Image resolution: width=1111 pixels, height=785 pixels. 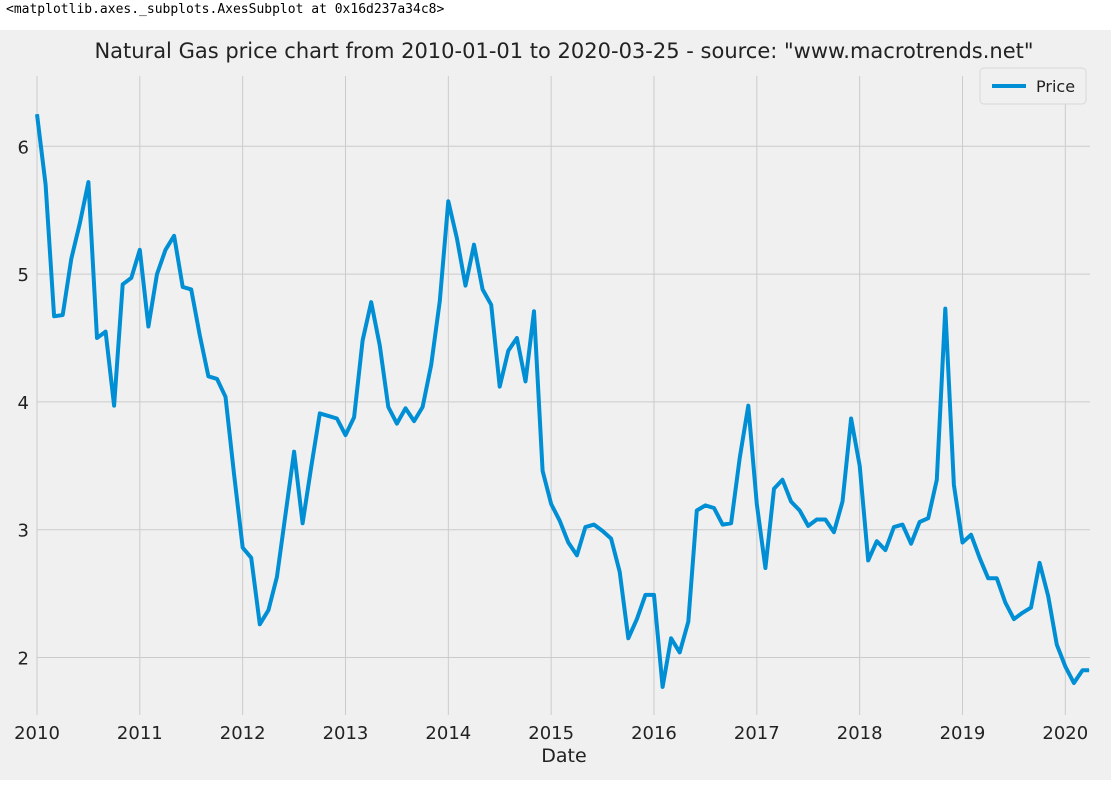 What do you see at coordinates (23, 275) in the screenshot?
I see `y-tick-label: 5` at bounding box center [23, 275].